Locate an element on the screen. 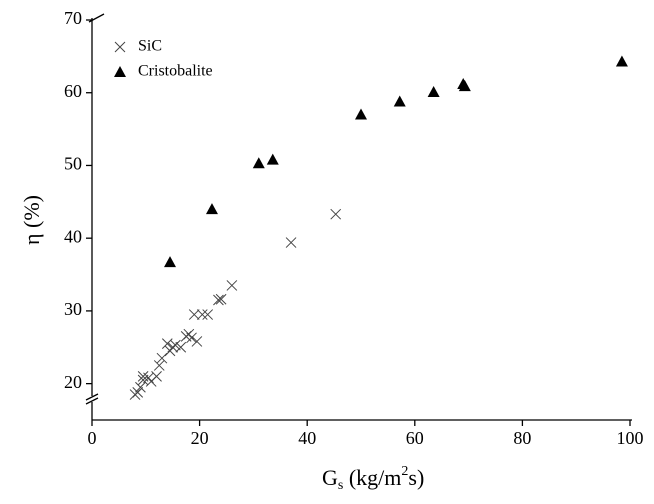  y-axis-label: η (%) is located at coordinates (31, 220).